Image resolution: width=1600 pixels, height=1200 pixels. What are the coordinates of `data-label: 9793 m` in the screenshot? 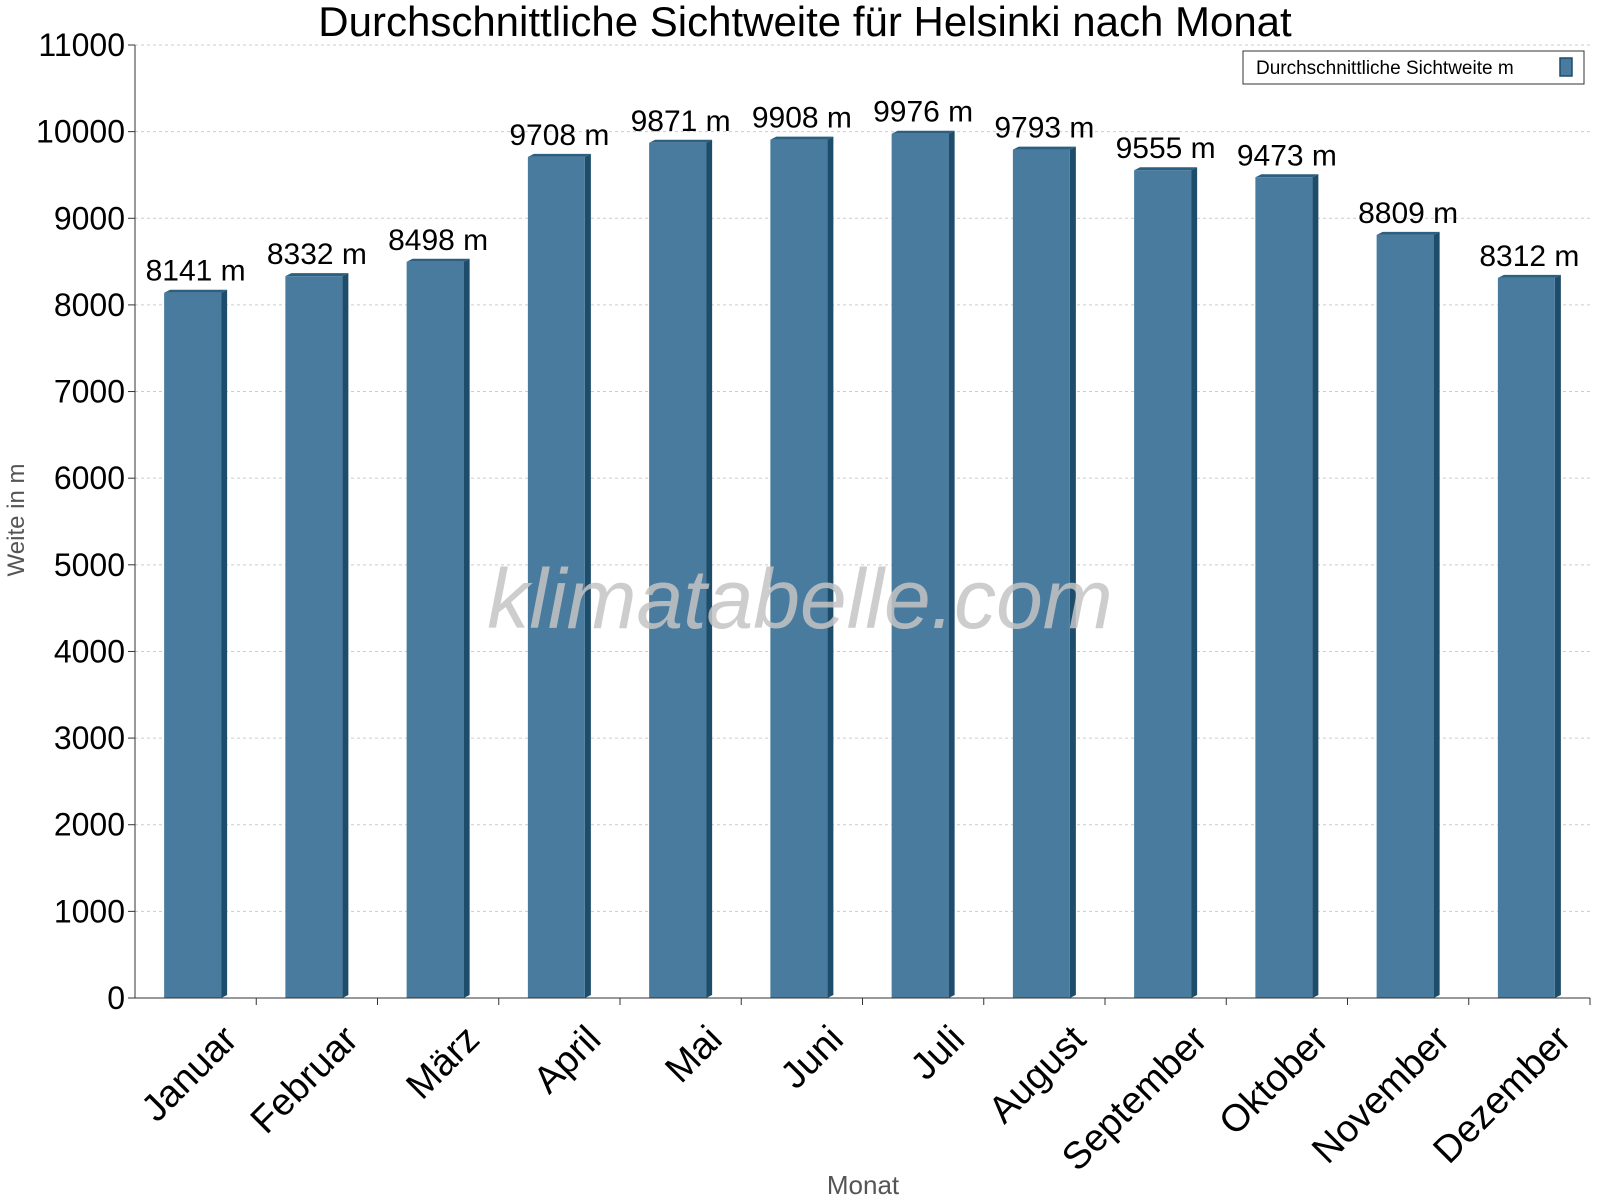 It's located at (1044, 128).